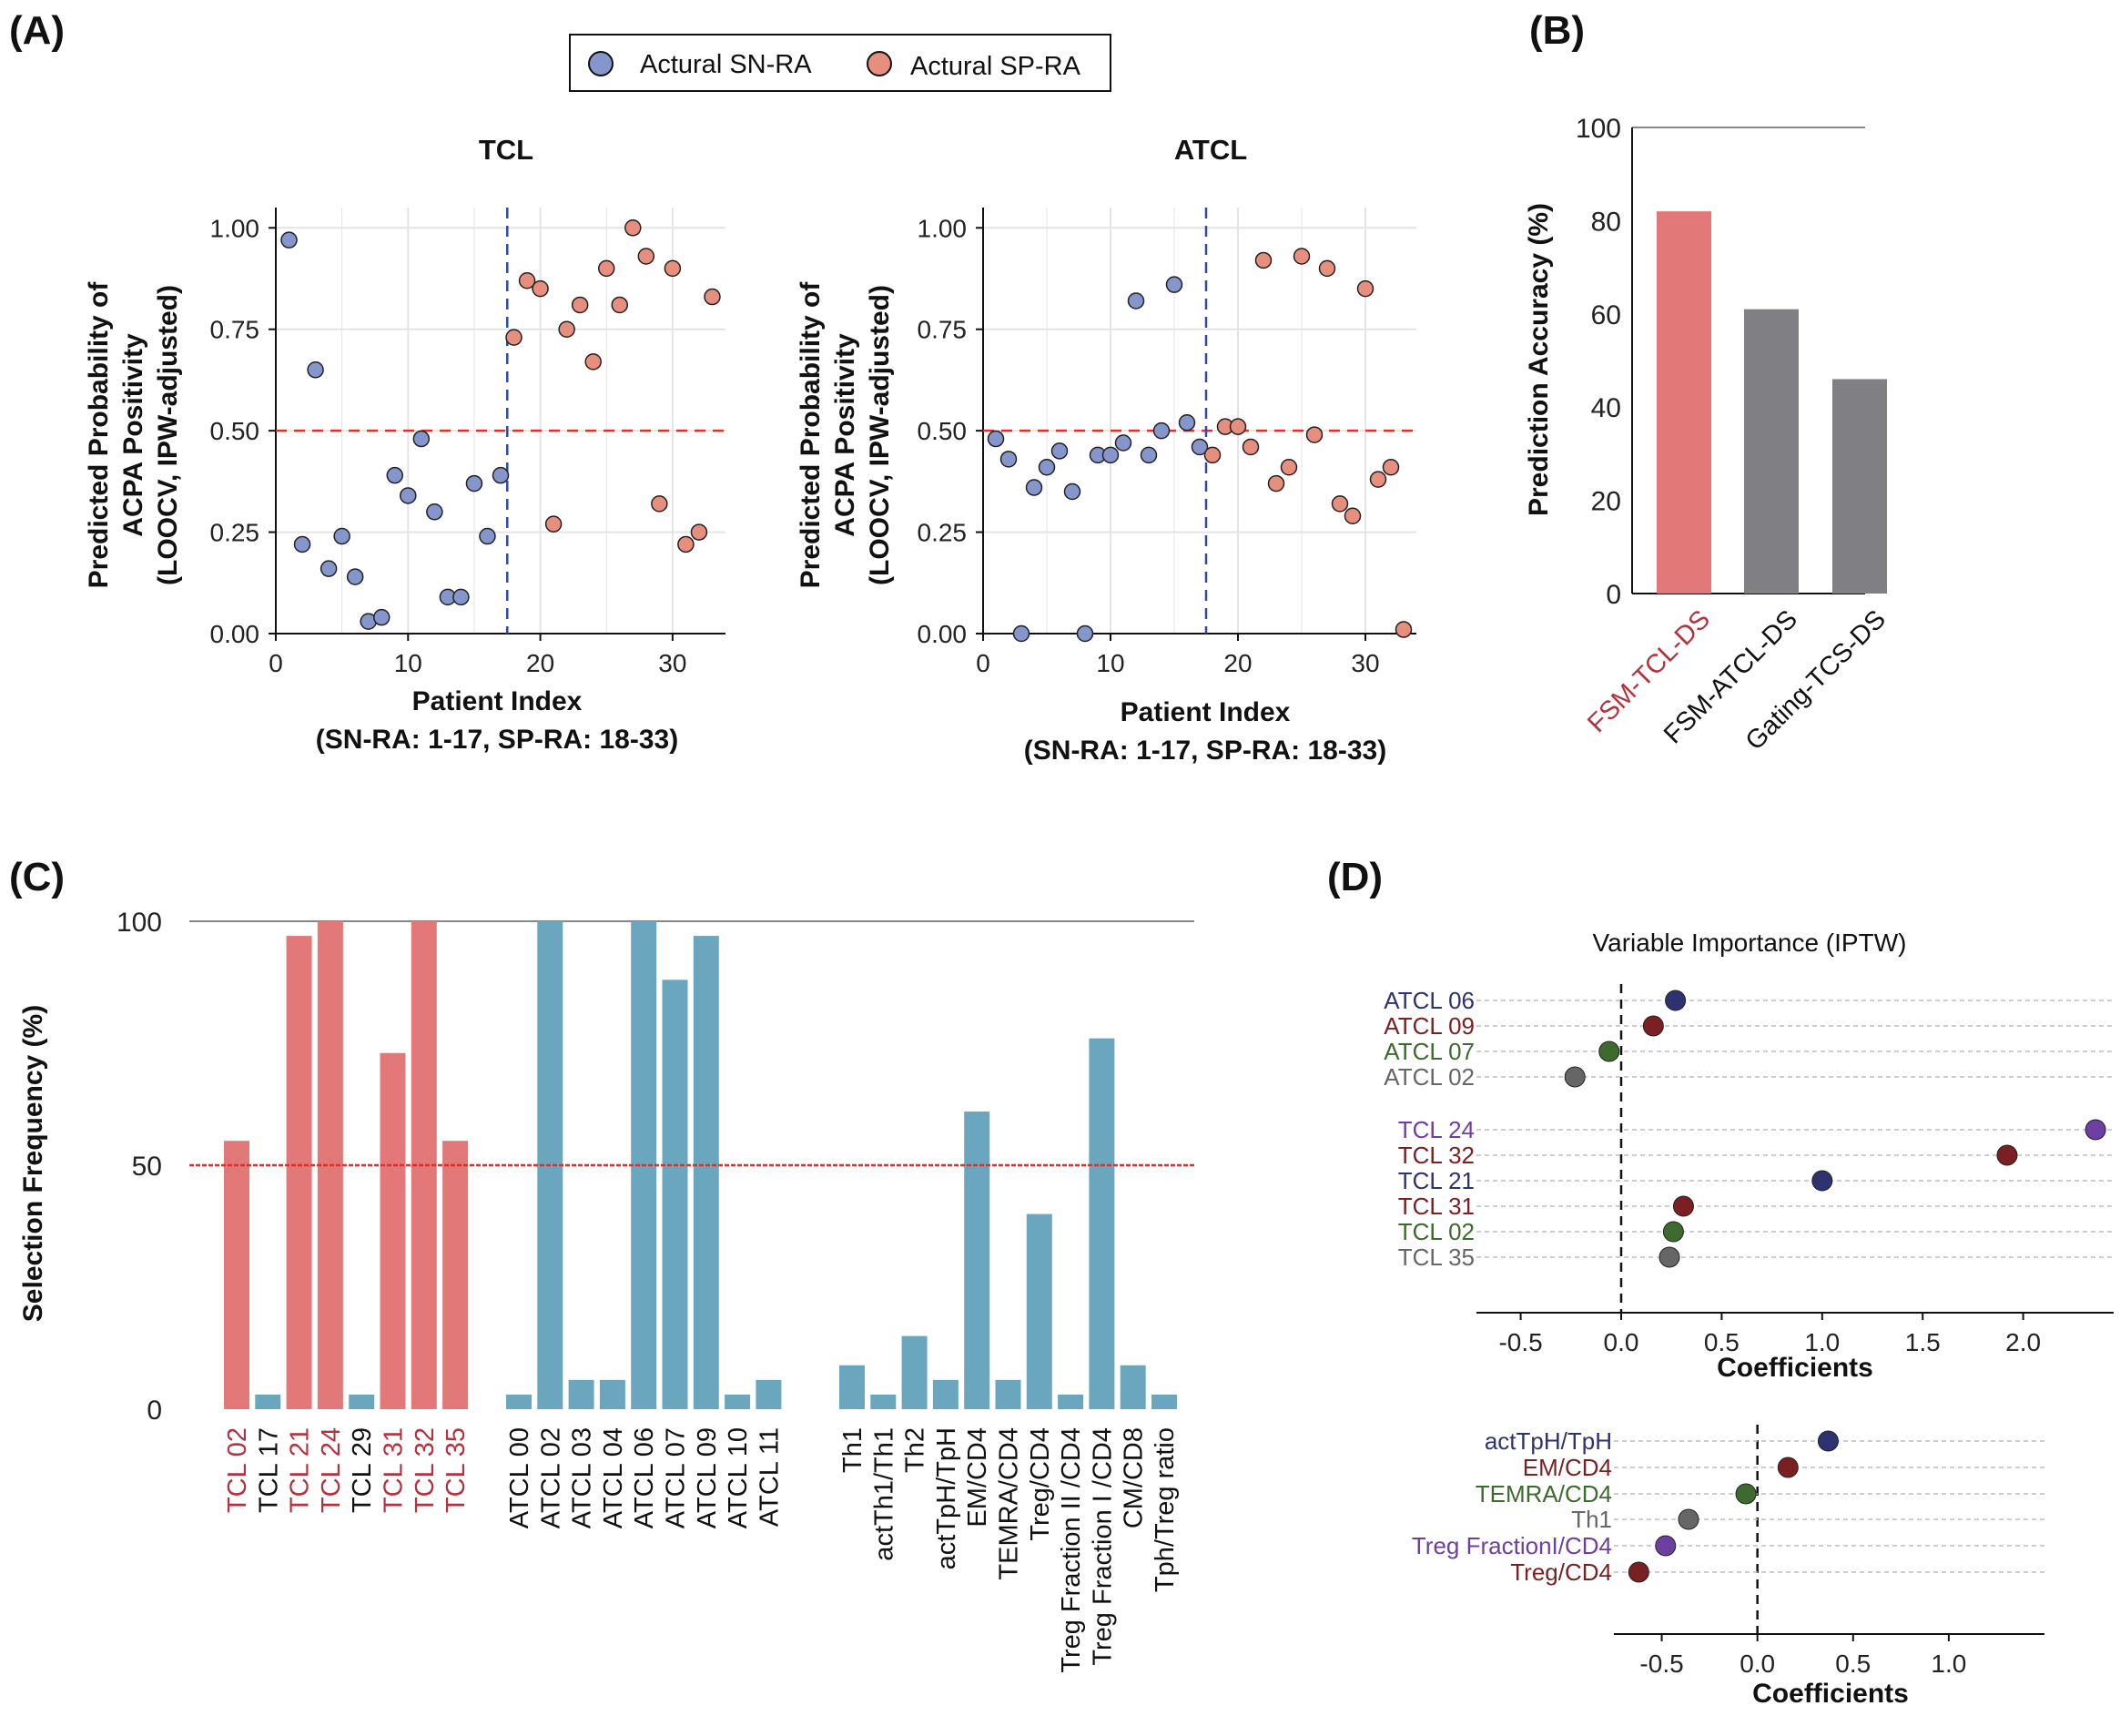 The height and width of the screenshot is (1736, 2120). Describe the element at coordinates (880, 64) in the screenshot. I see `legend-marker-sp` at that location.